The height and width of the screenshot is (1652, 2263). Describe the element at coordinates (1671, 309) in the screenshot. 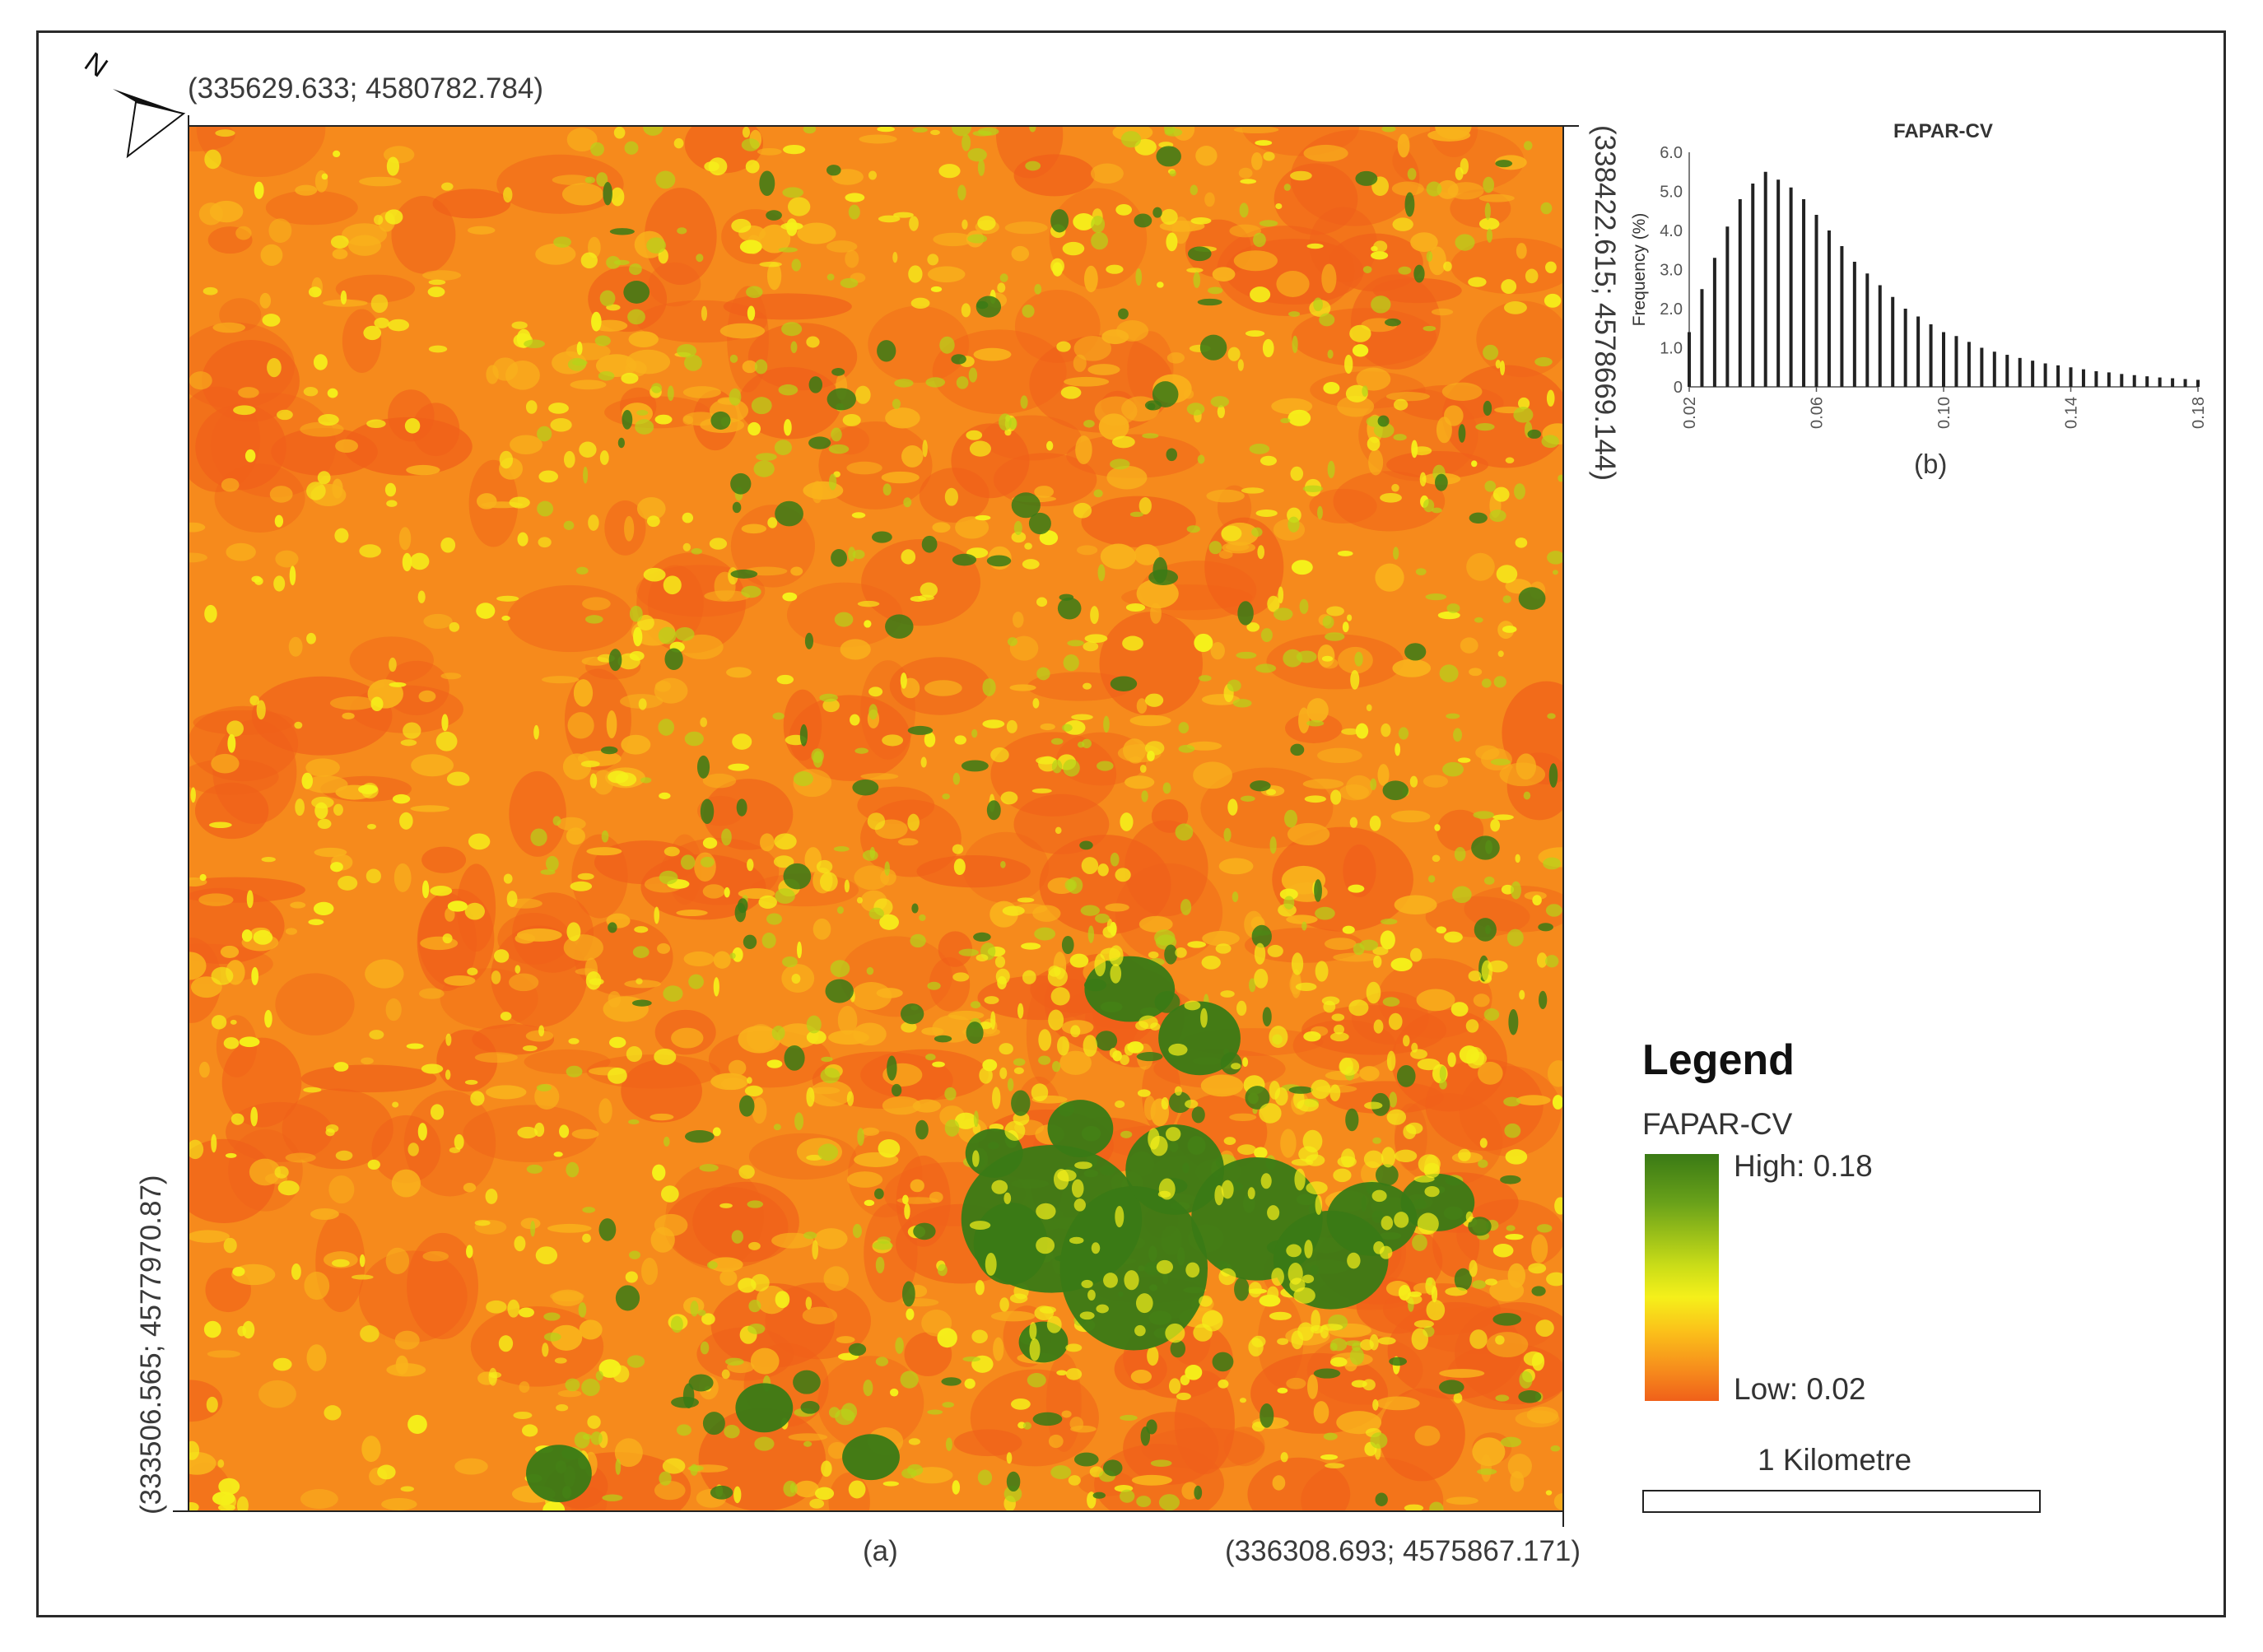

I see `histogram-y-tick-label: 2.0` at that location.